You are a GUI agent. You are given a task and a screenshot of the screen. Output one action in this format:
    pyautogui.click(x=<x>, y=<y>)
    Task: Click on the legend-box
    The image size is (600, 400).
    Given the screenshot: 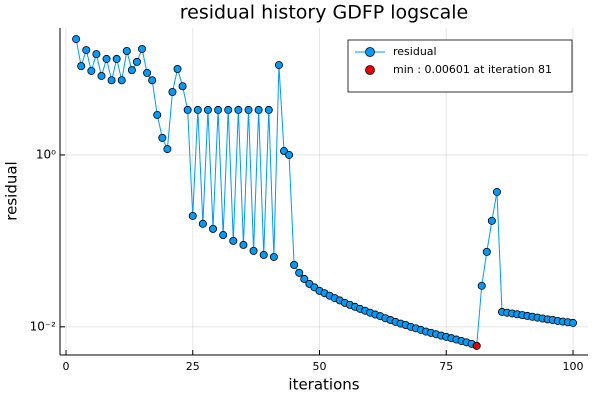 What is the action you would take?
    pyautogui.click(x=460, y=66)
    